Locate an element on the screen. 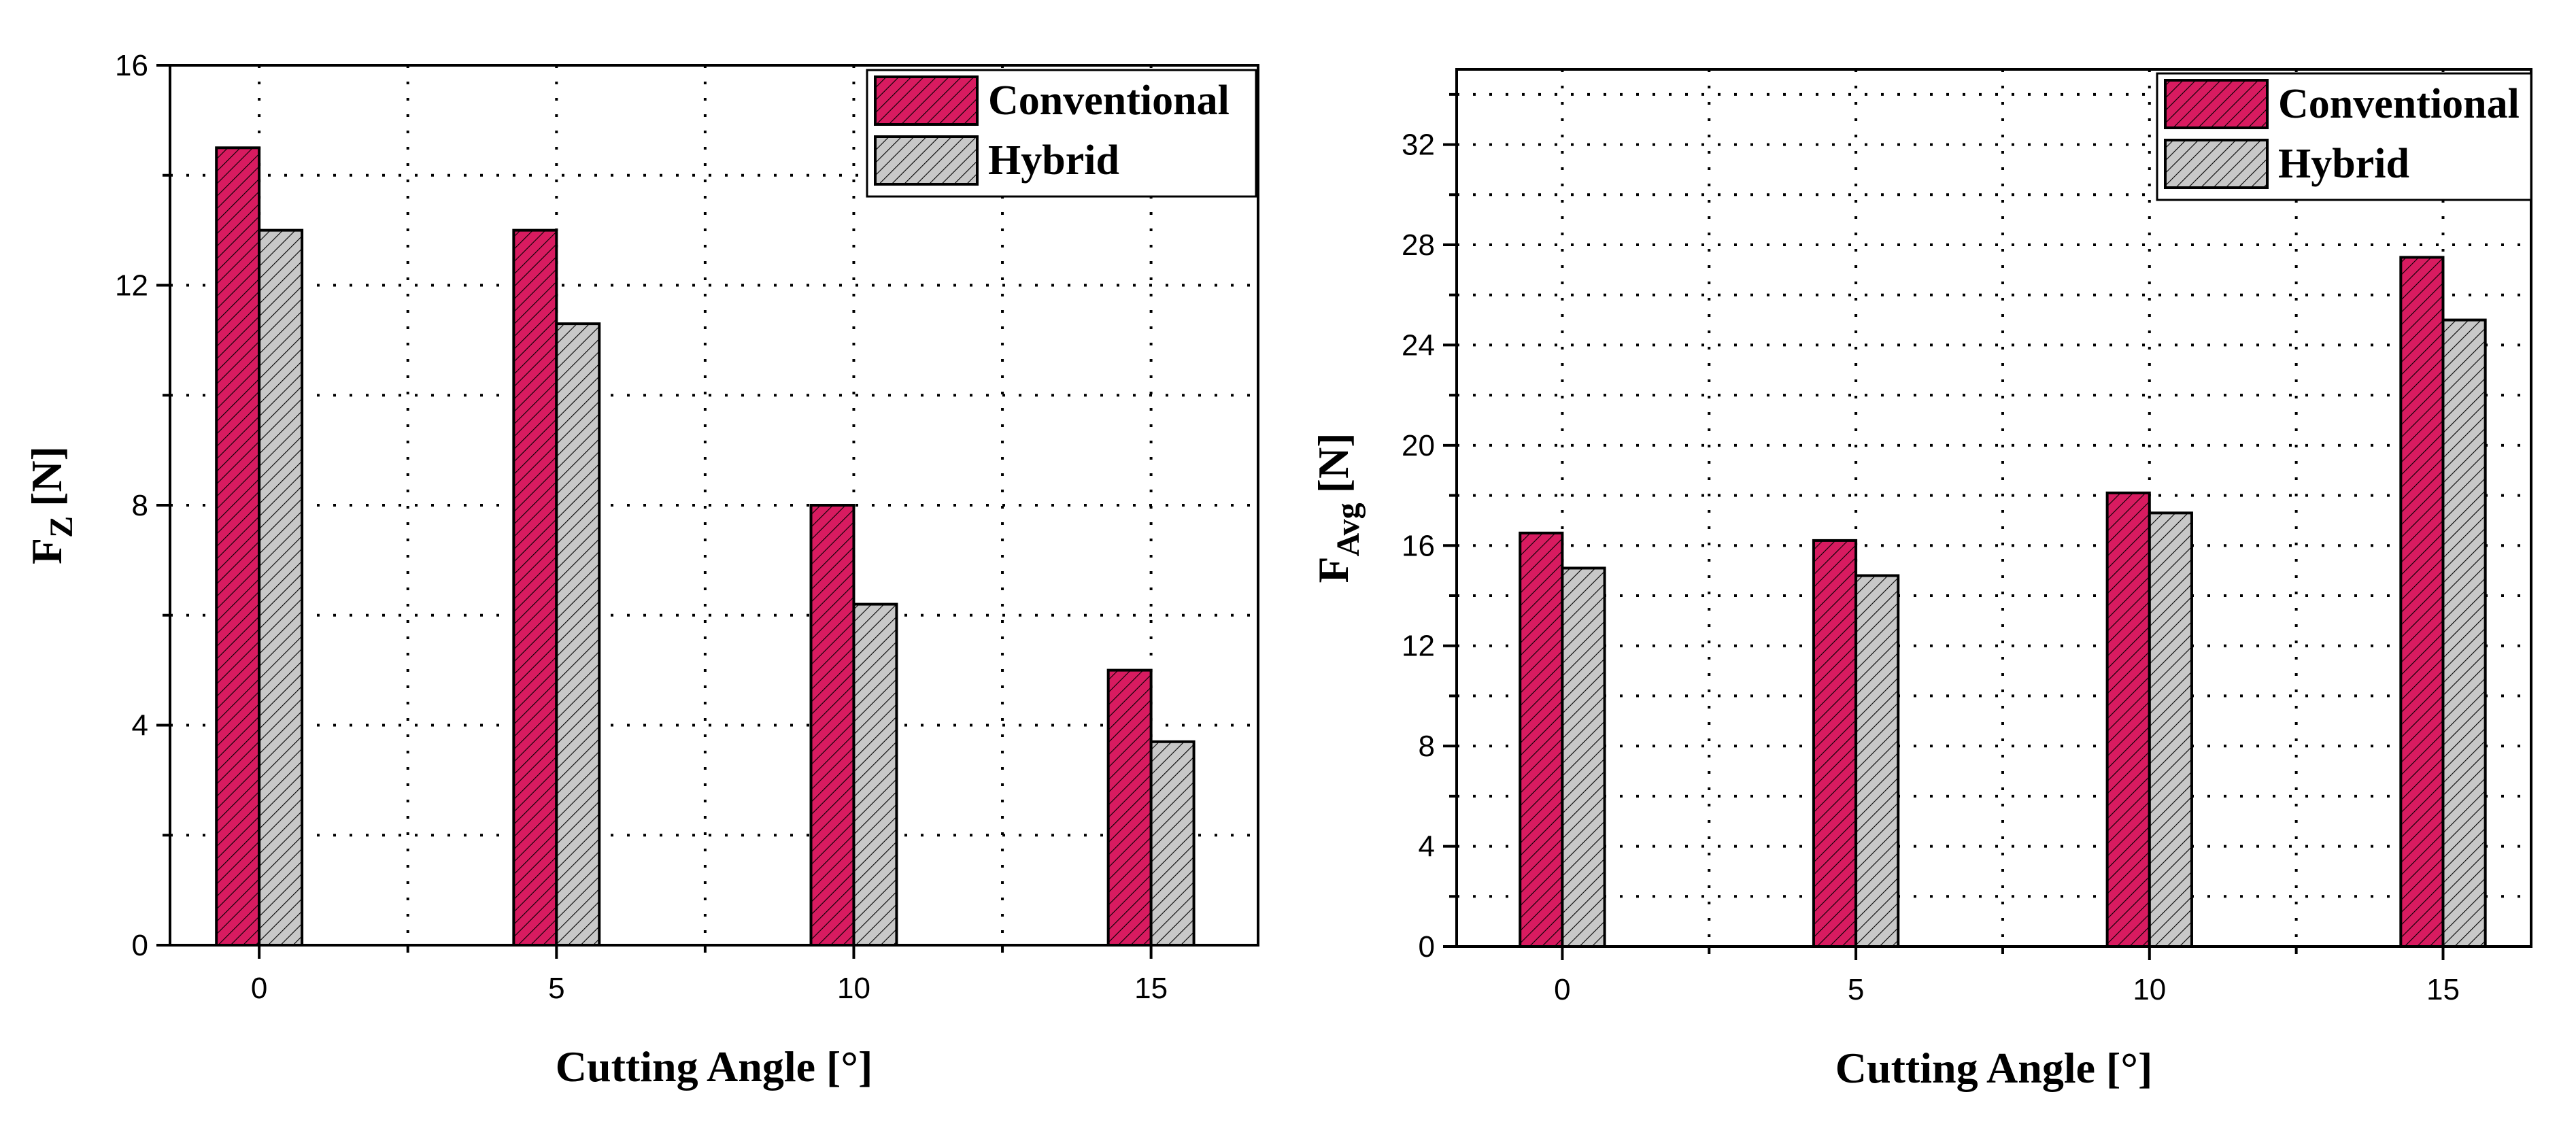 The width and height of the screenshot is (2576, 1124). y-axis-title: FZ [N] is located at coordinates (51, 505).